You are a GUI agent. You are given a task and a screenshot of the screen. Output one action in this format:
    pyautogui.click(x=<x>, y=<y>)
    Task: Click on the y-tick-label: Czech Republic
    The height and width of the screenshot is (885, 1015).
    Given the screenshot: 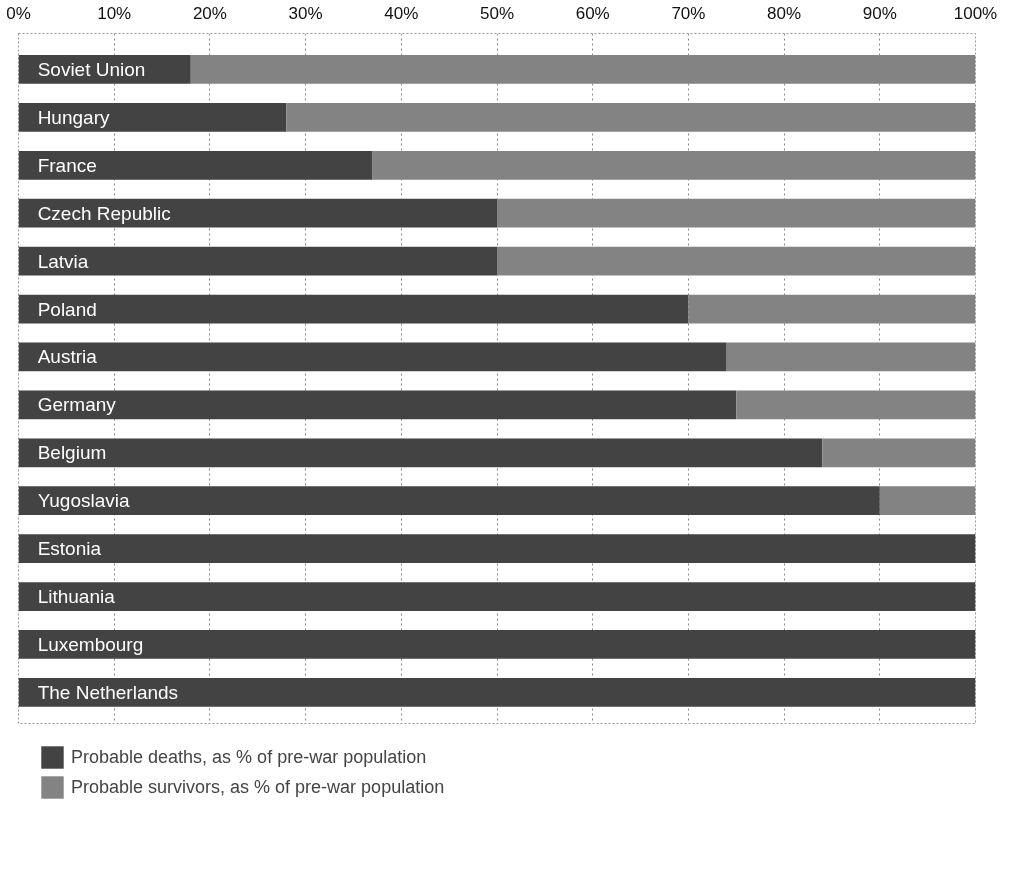 What is the action you would take?
    pyautogui.click(x=104, y=213)
    